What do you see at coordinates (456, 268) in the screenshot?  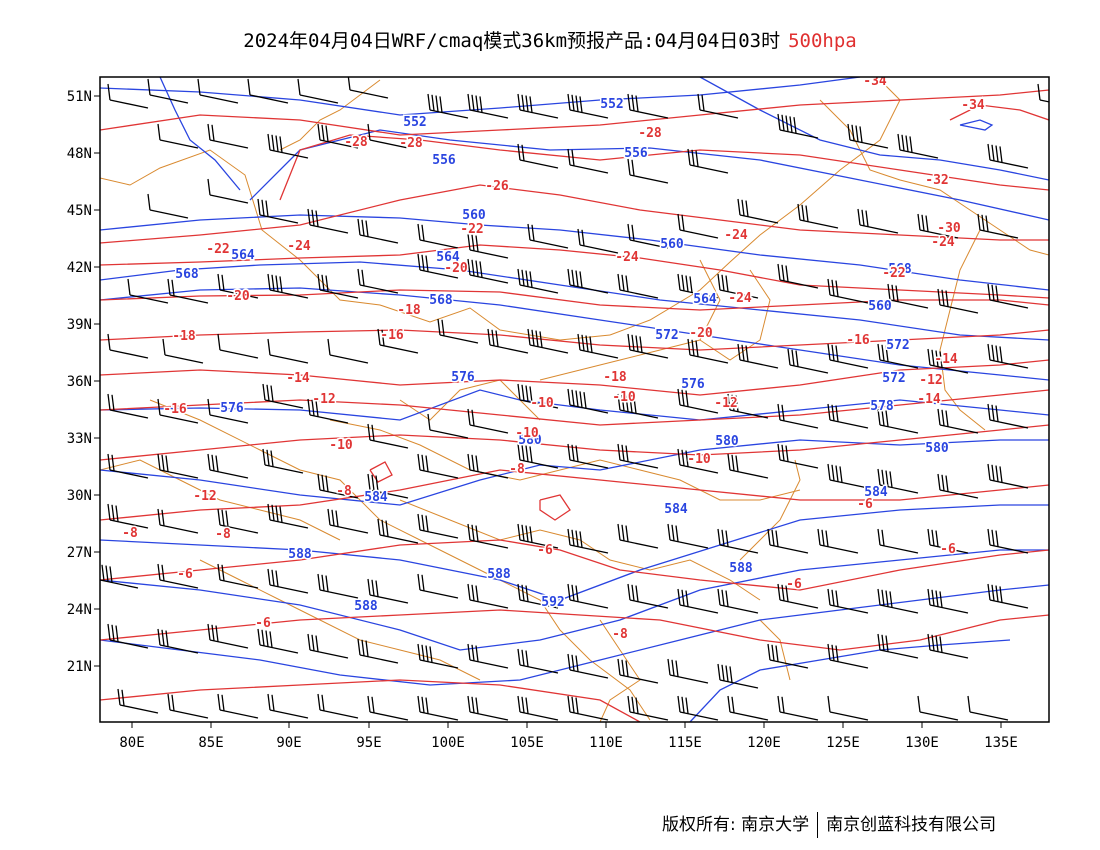 I see `temperature-label: -20` at bounding box center [456, 268].